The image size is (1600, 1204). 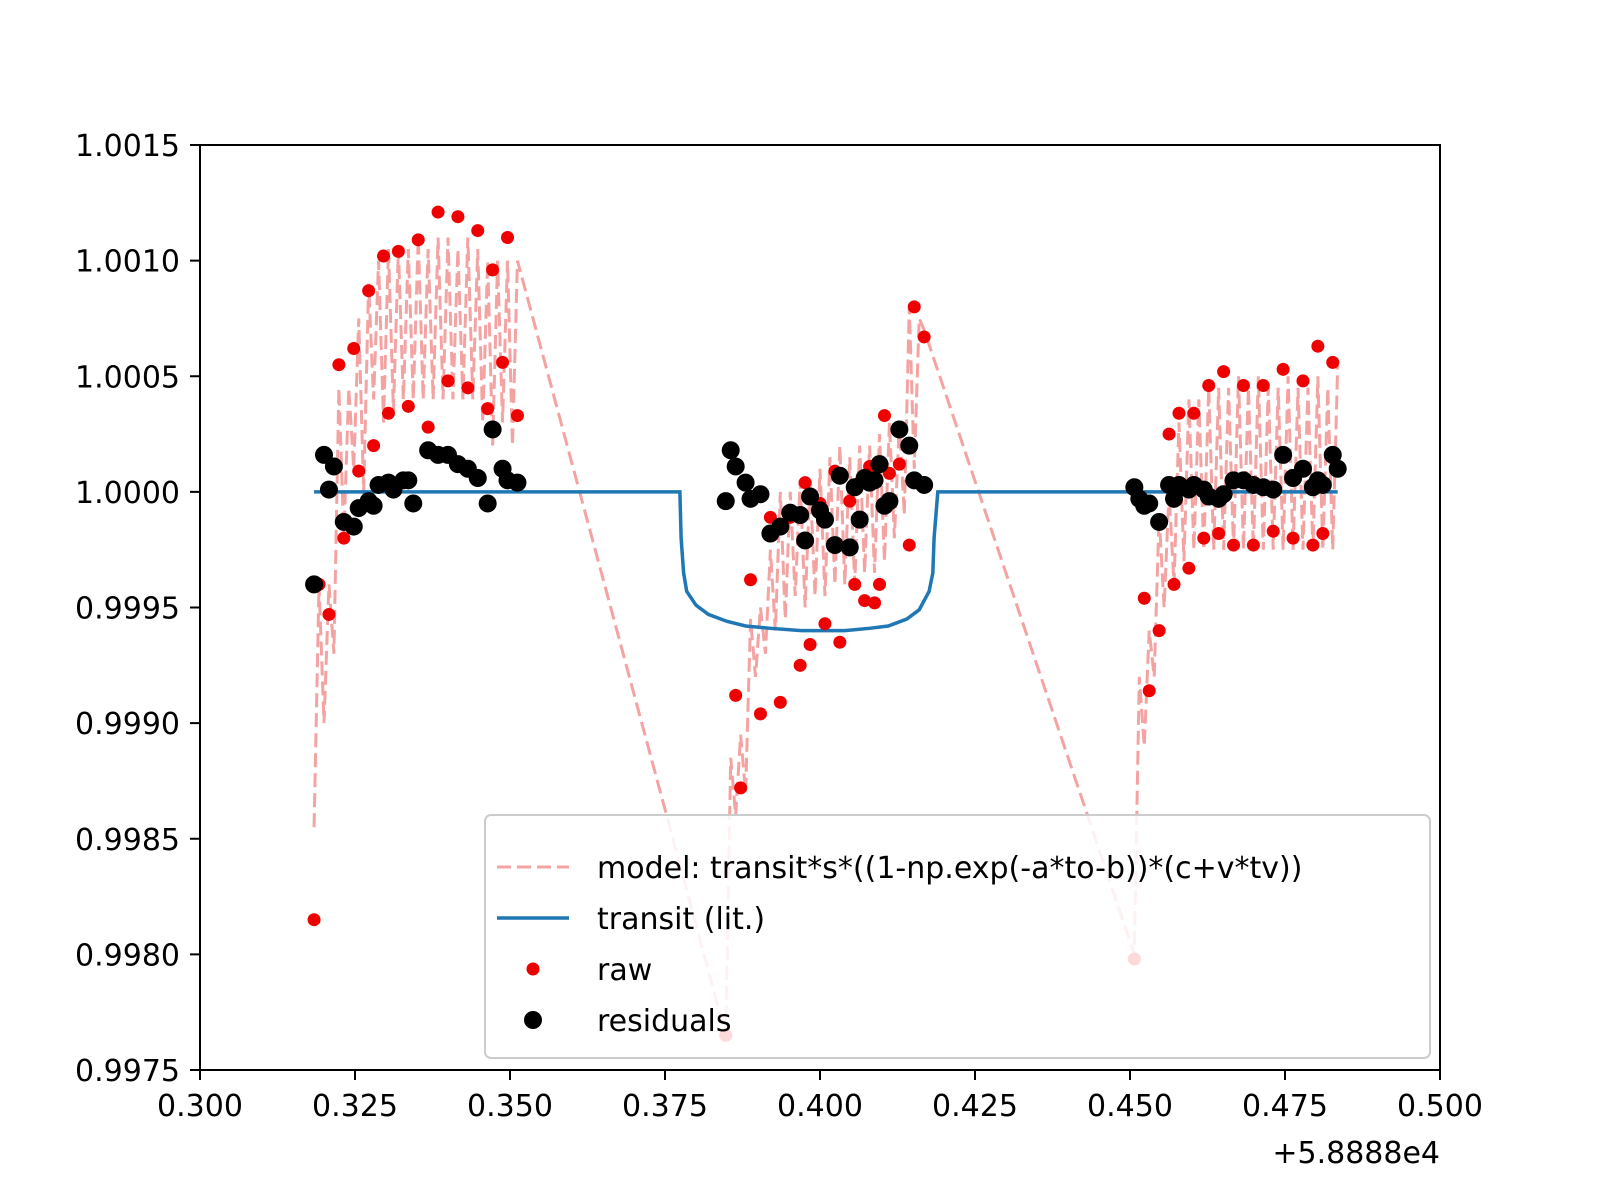 I want to click on transit-line, so click(x=826, y=561).